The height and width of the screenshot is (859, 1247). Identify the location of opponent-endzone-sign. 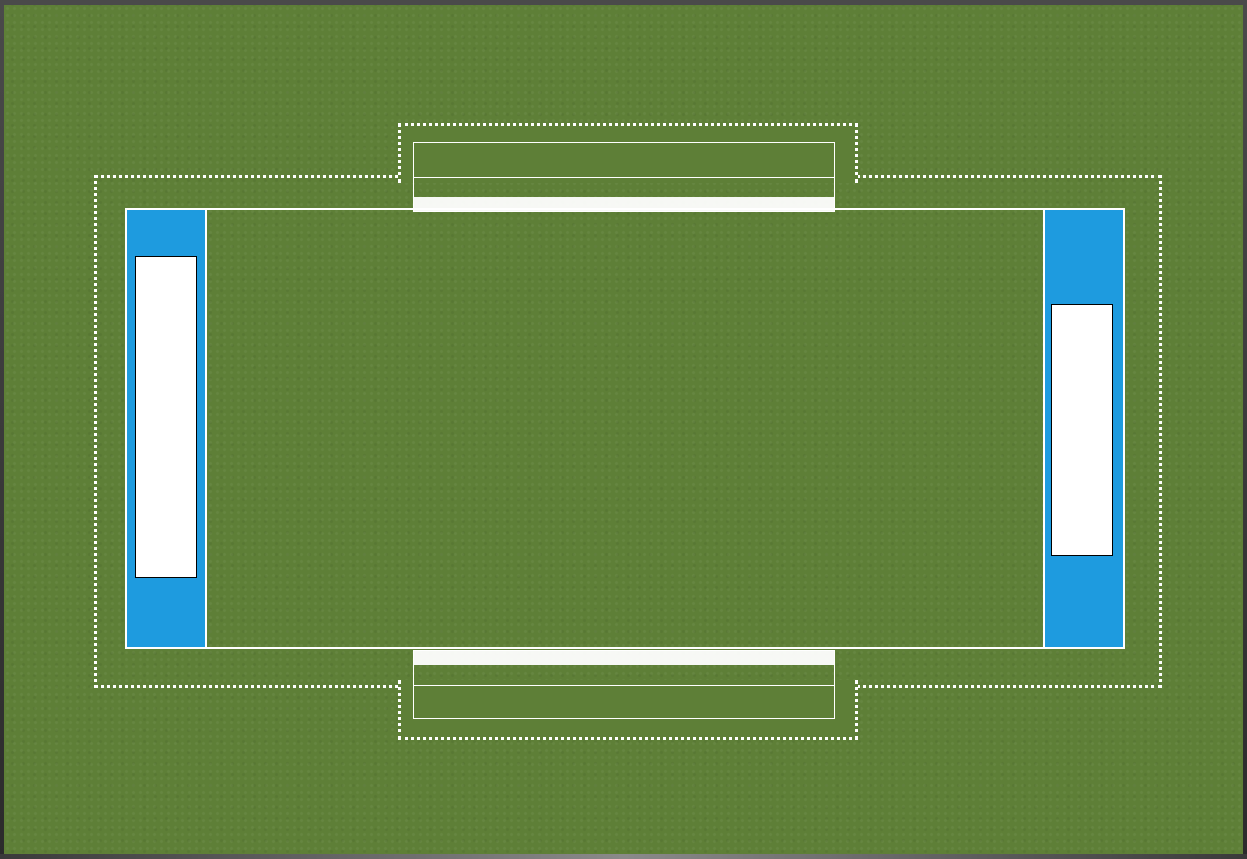
(166, 417).